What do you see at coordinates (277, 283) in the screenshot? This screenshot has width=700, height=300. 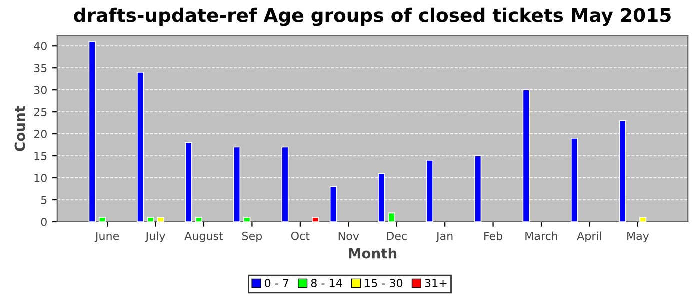 I see `legend-label: 0 - 7` at bounding box center [277, 283].